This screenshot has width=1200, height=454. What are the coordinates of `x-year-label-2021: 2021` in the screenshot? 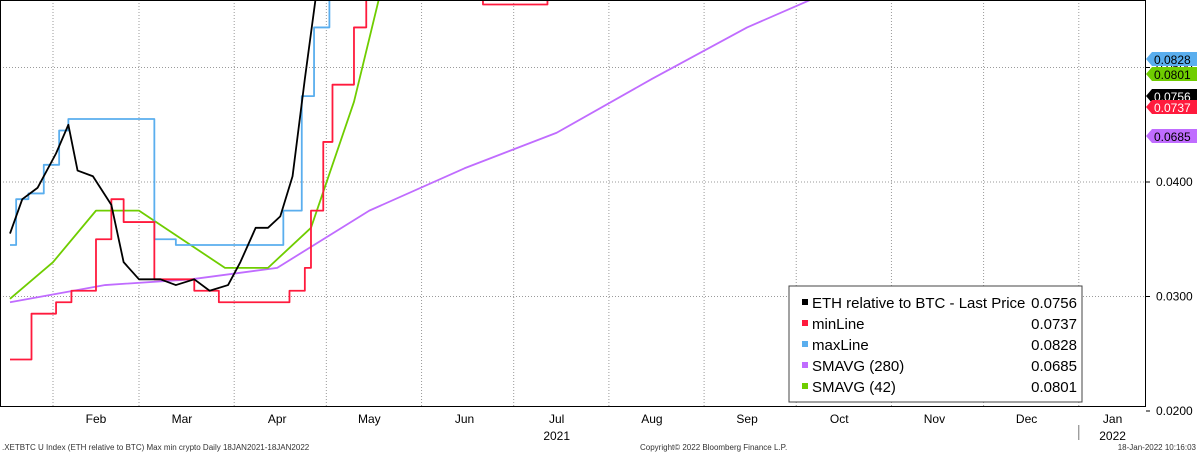 It's located at (556, 434).